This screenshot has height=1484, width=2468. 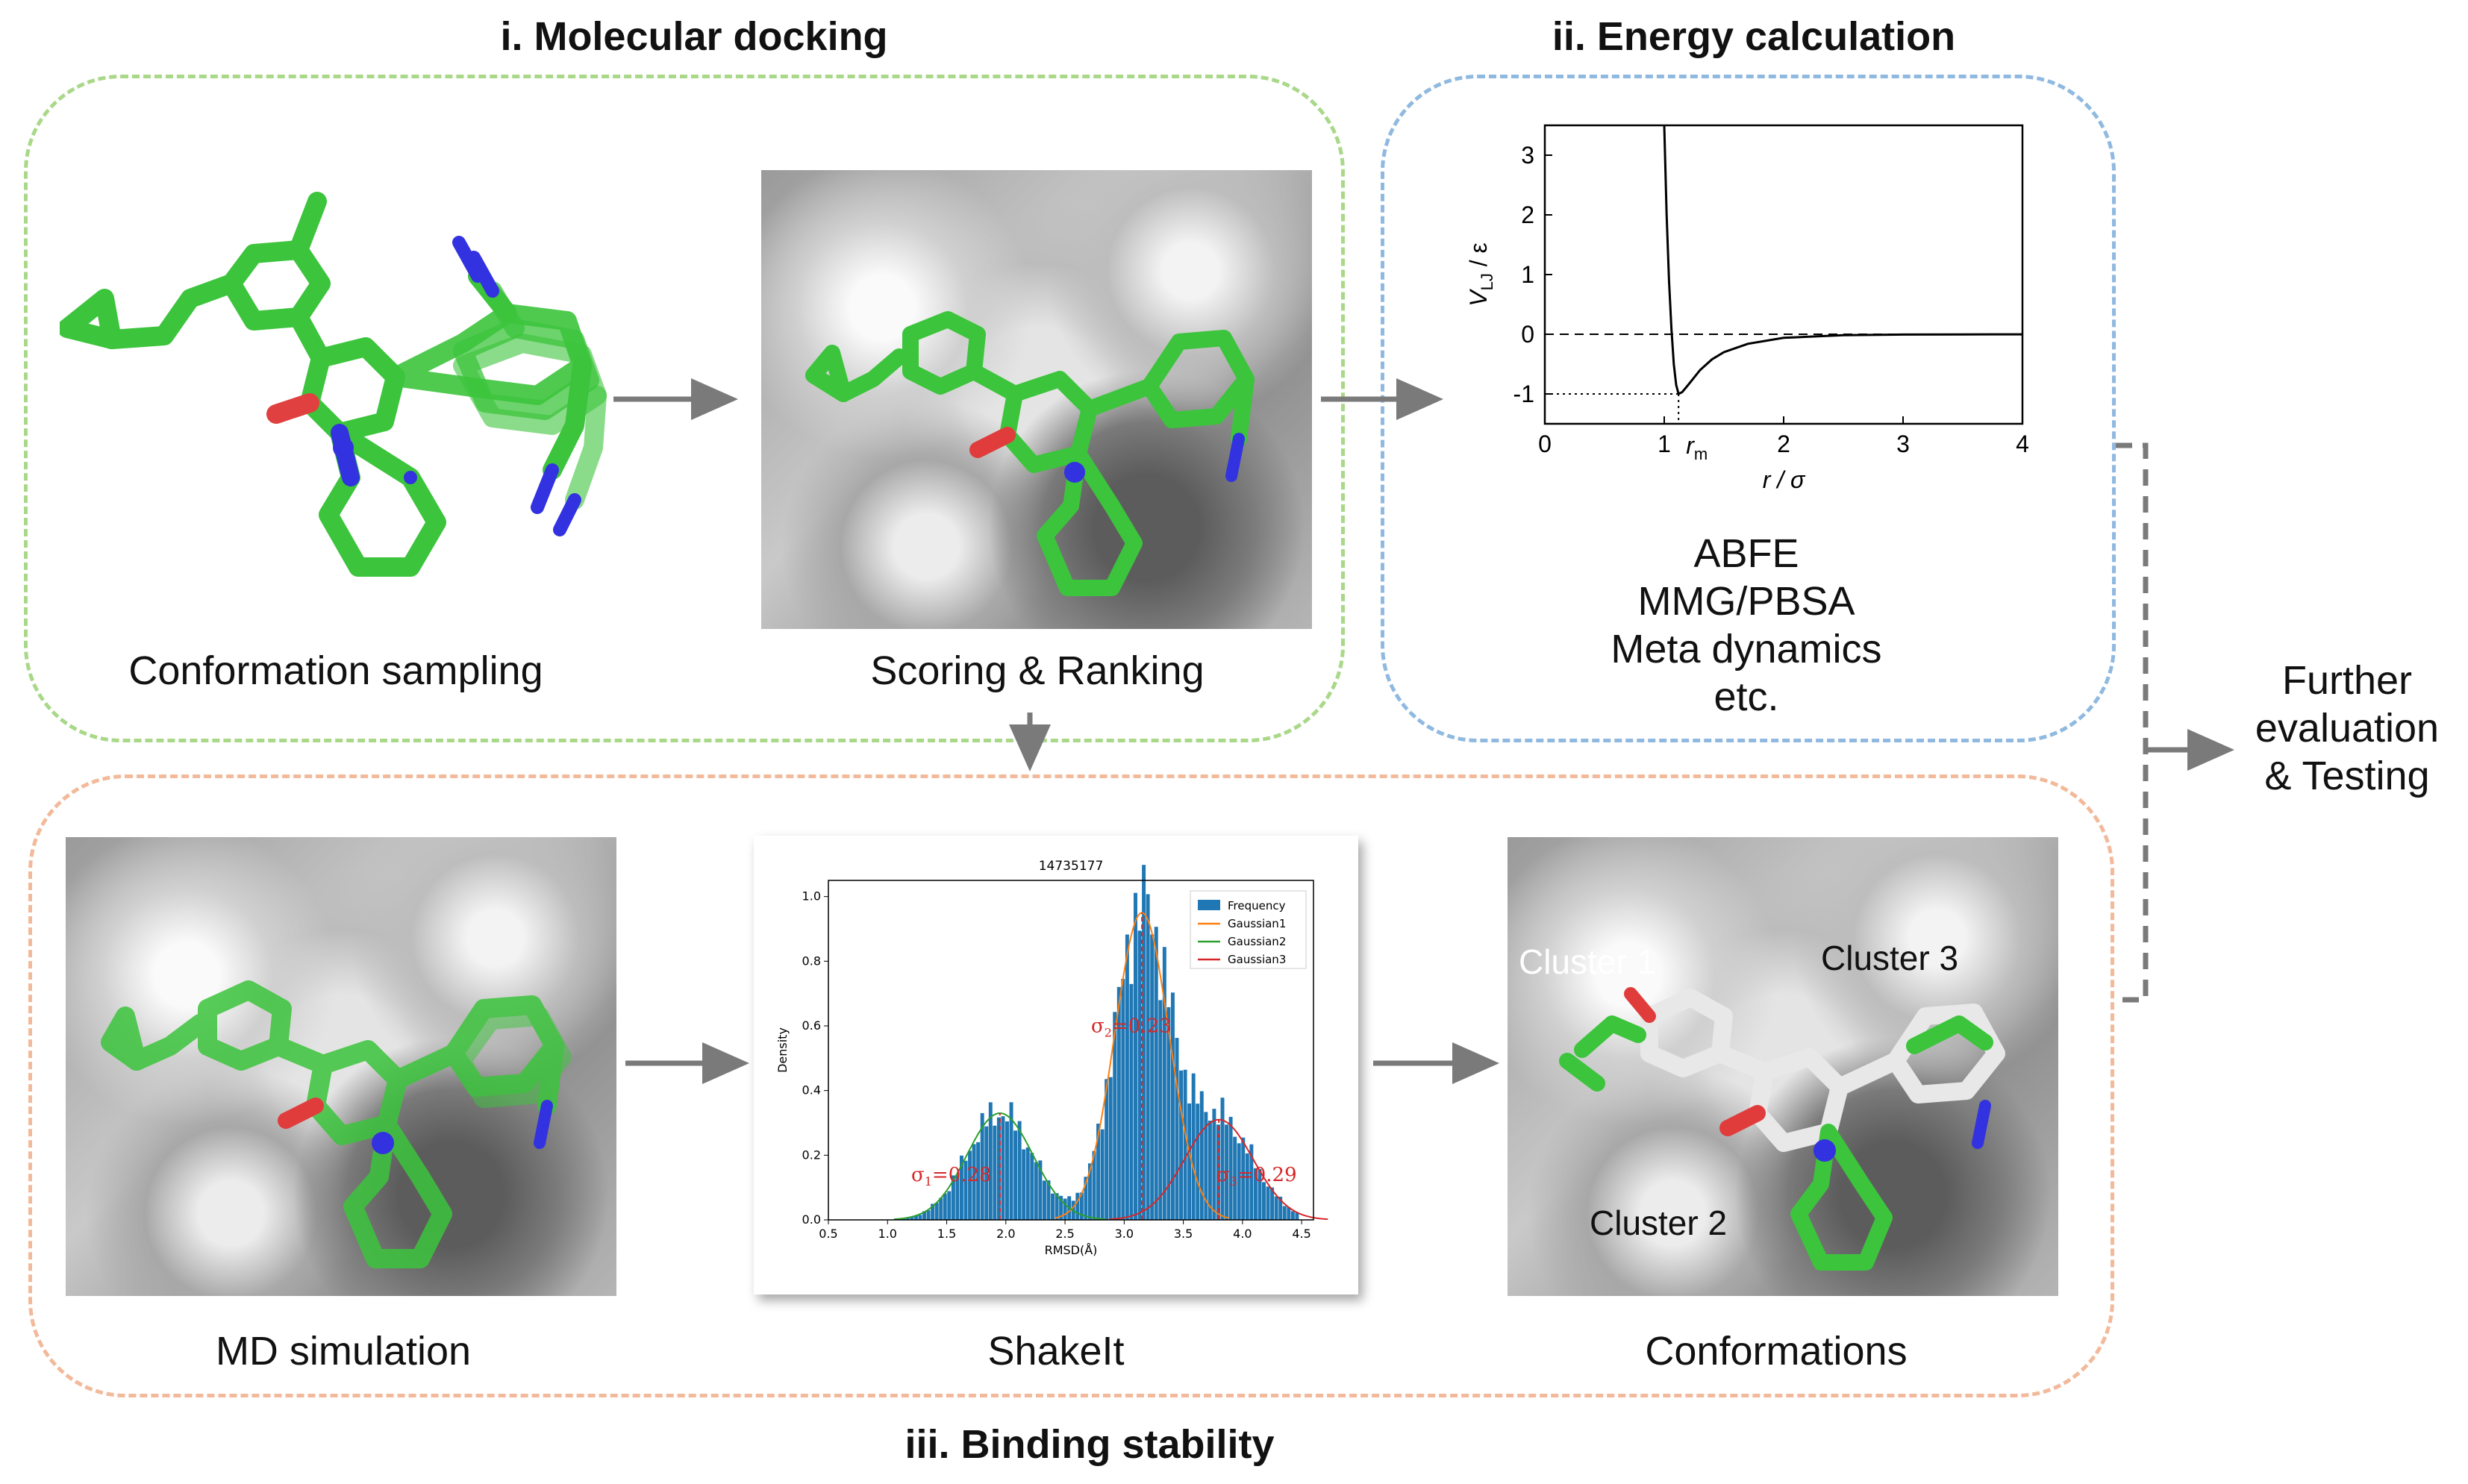 I want to click on cluster-1-label: Cluster 1, so click(x=1588, y=961).